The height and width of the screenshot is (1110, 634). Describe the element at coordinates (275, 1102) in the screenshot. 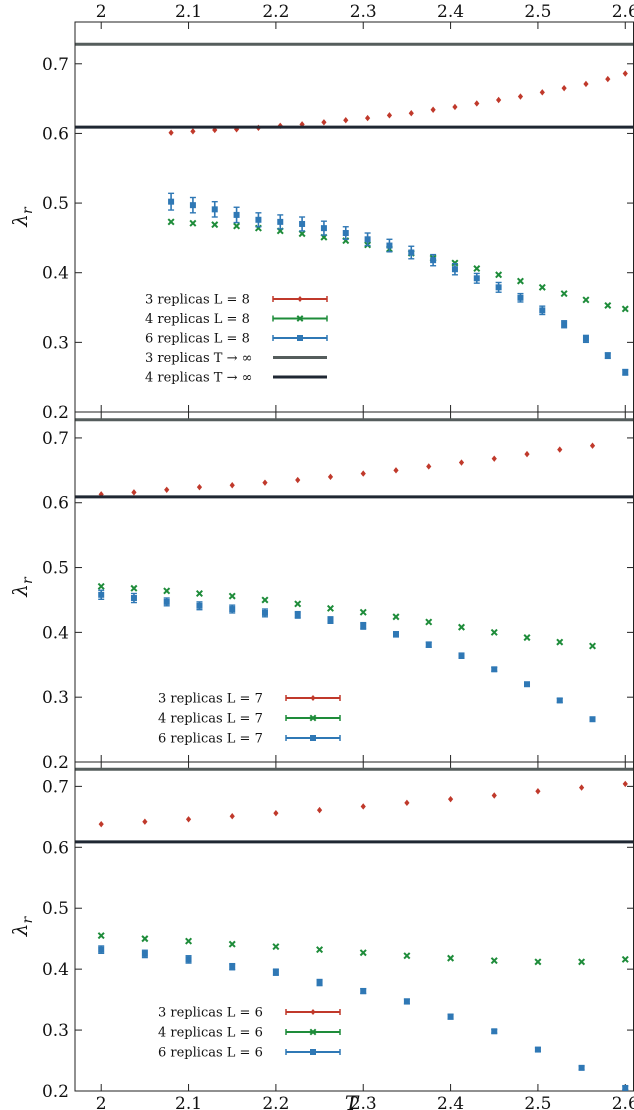

I see `x-tick-label: 2.2` at that location.